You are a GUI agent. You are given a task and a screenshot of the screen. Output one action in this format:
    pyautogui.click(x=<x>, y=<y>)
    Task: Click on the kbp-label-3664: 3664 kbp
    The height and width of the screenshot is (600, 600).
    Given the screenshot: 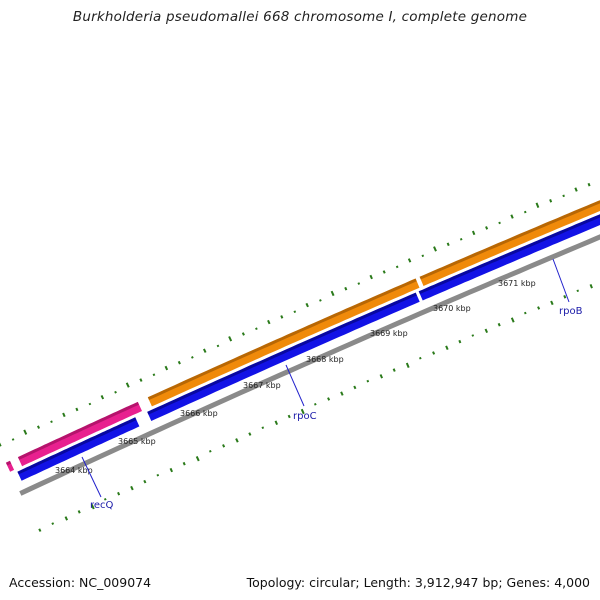 What is the action you would take?
    pyautogui.click(x=74, y=470)
    